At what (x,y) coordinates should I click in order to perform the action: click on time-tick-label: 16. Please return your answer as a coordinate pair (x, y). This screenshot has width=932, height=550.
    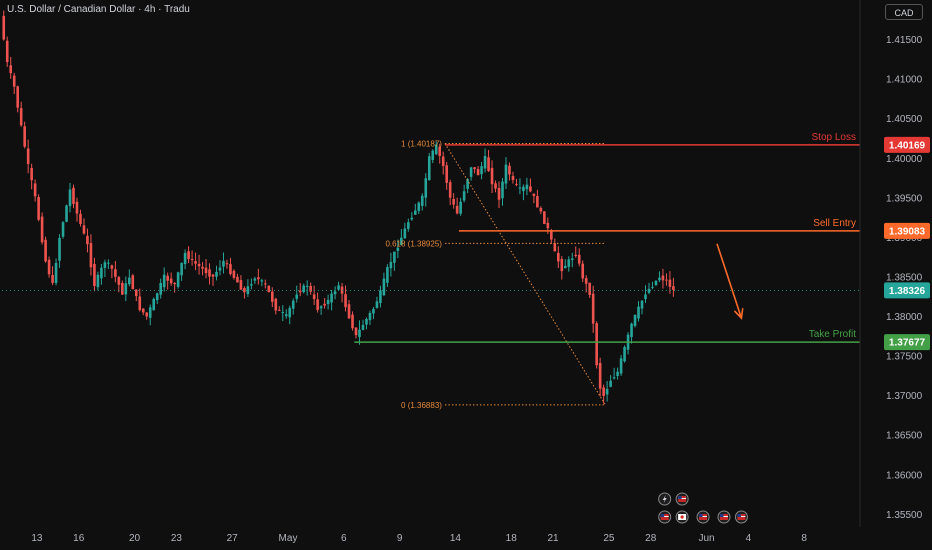
    Looking at the image, I should click on (79, 538).